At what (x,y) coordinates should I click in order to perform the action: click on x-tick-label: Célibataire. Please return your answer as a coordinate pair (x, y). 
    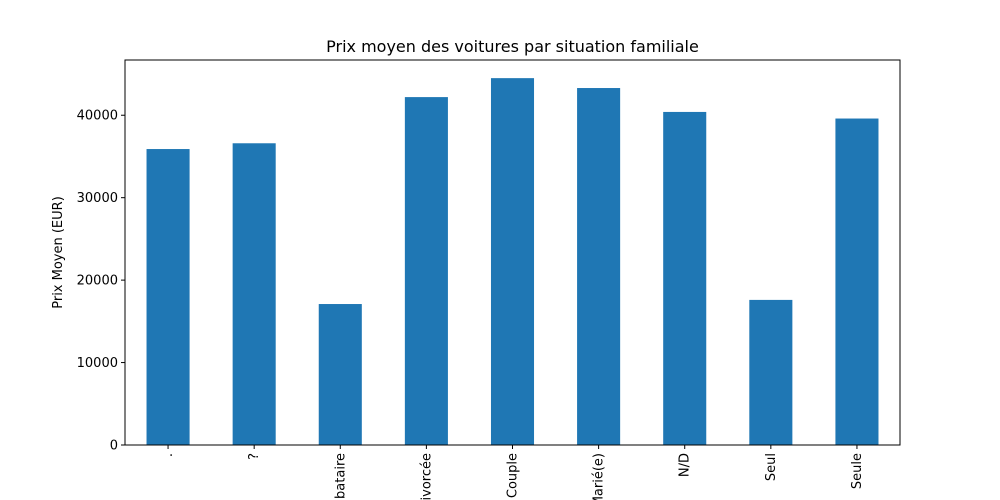
    Looking at the image, I should click on (340, 476).